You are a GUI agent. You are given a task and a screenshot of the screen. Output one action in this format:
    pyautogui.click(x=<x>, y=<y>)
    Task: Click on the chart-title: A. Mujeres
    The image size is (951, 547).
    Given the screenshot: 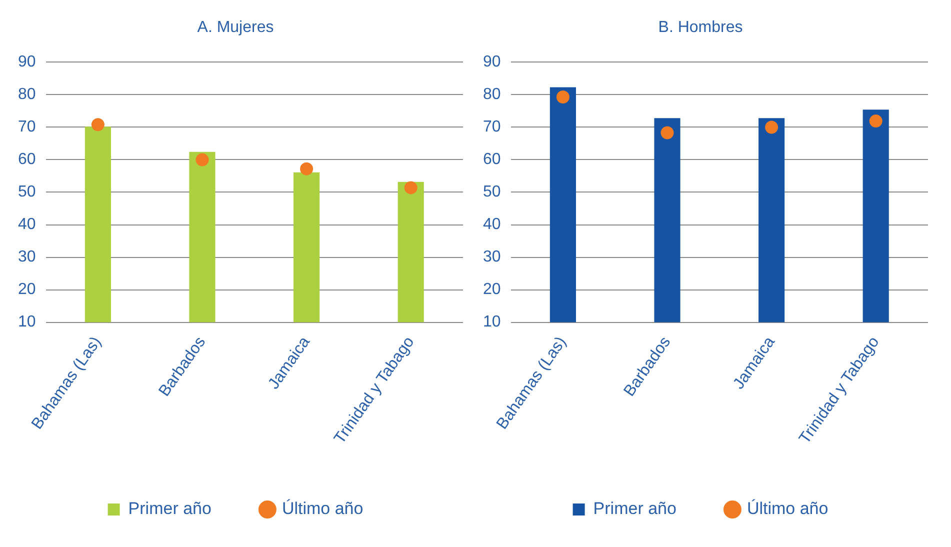 What is the action you would take?
    pyautogui.click(x=235, y=27)
    